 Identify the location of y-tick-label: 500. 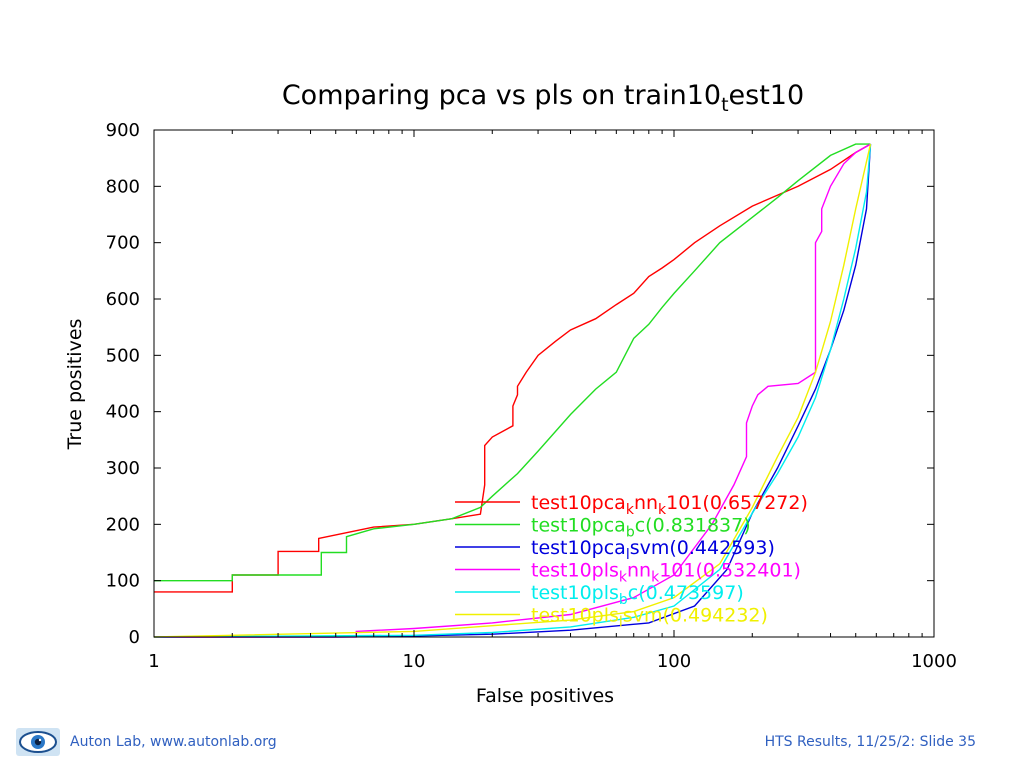
(123, 355).